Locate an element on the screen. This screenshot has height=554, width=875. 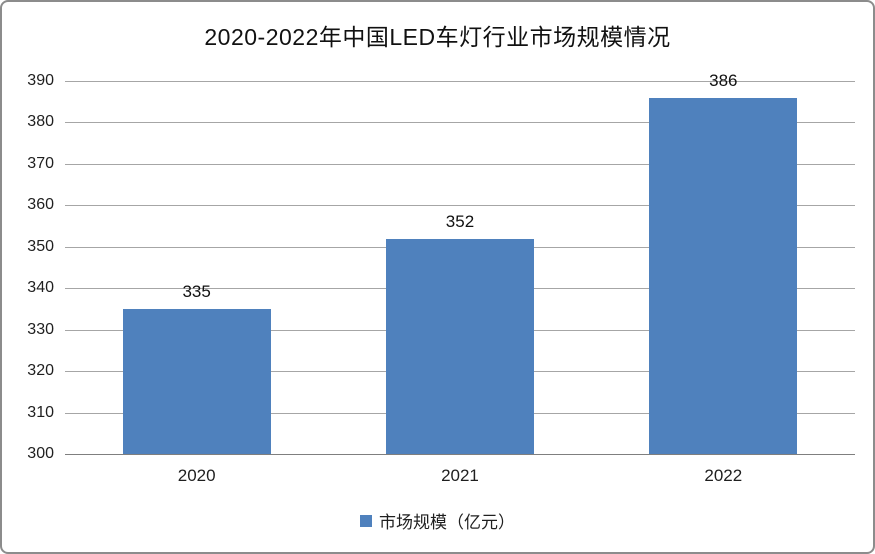
legend: 市场规模（亿元） is located at coordinates (437, 520).